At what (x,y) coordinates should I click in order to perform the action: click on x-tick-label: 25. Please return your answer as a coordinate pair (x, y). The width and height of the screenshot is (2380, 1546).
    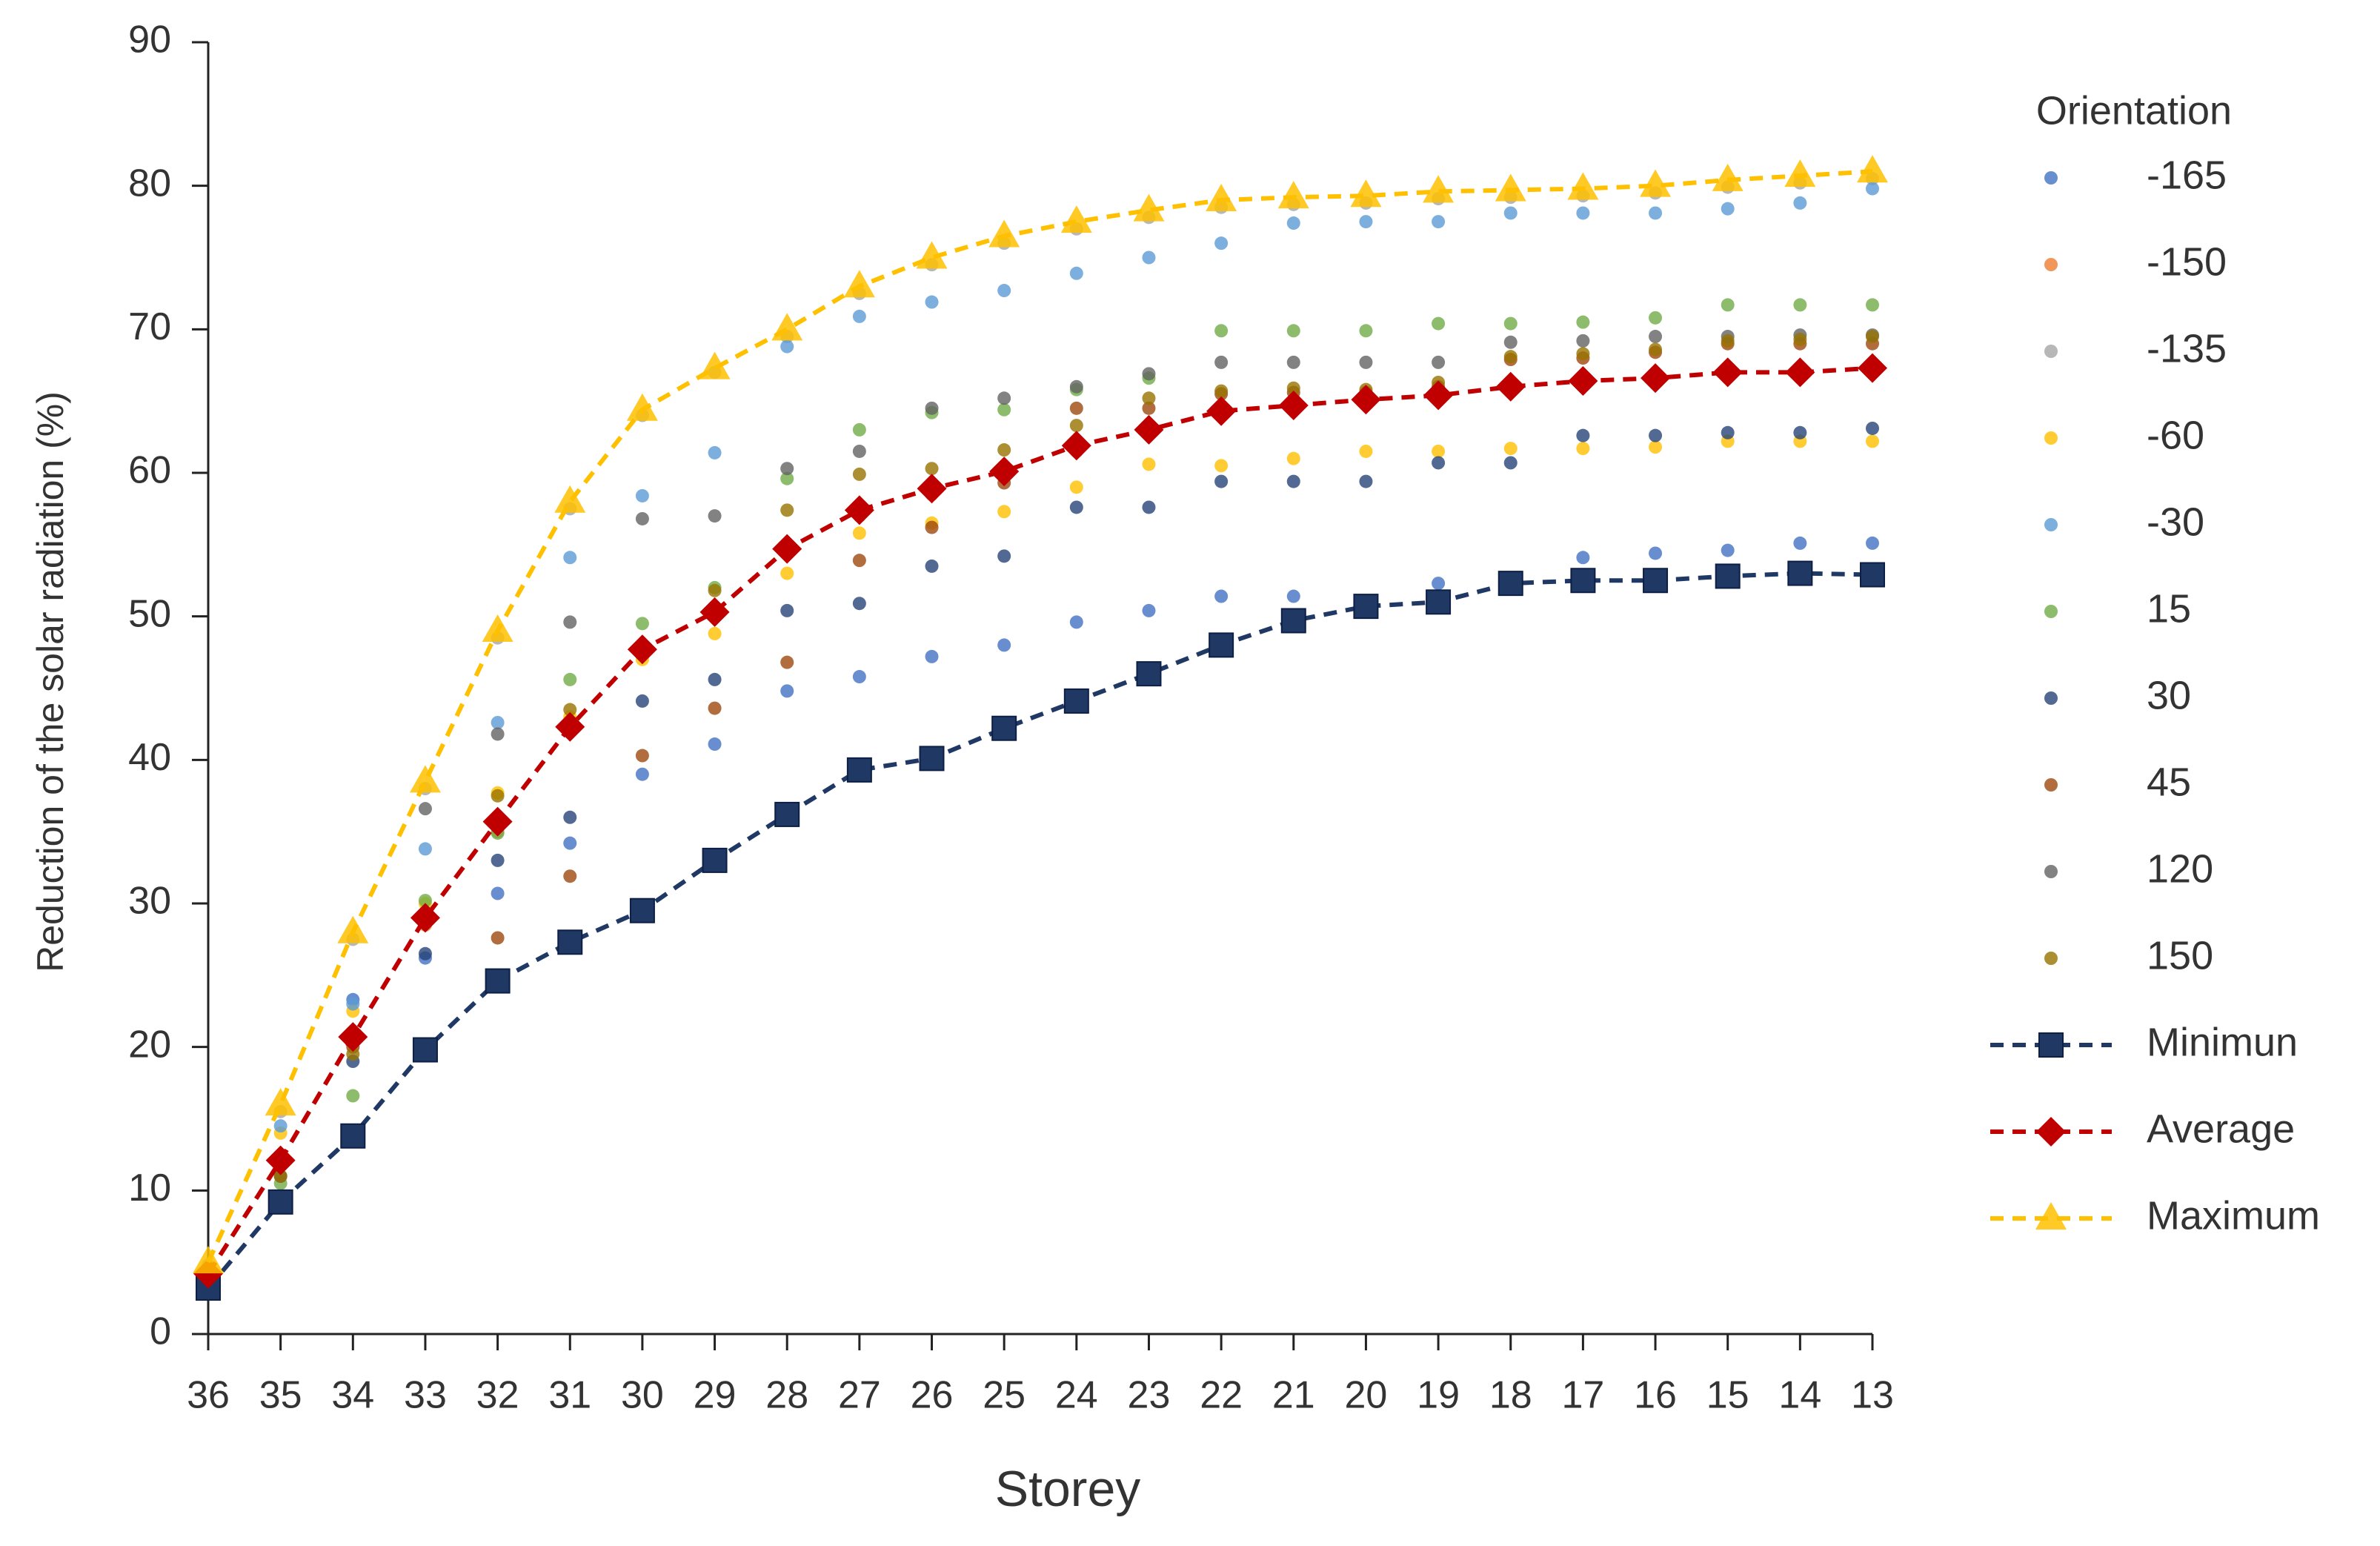
    Looking at the image, I should click on (1004, 1395).